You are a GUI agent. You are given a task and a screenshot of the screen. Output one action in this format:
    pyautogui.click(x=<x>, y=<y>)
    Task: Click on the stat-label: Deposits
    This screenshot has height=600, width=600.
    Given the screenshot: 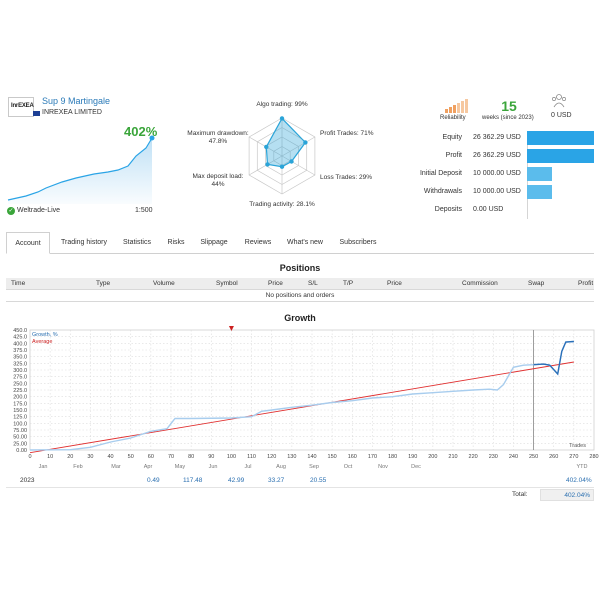 What is the action you would take?
    pyautogui.click(x=448, y=209)
    